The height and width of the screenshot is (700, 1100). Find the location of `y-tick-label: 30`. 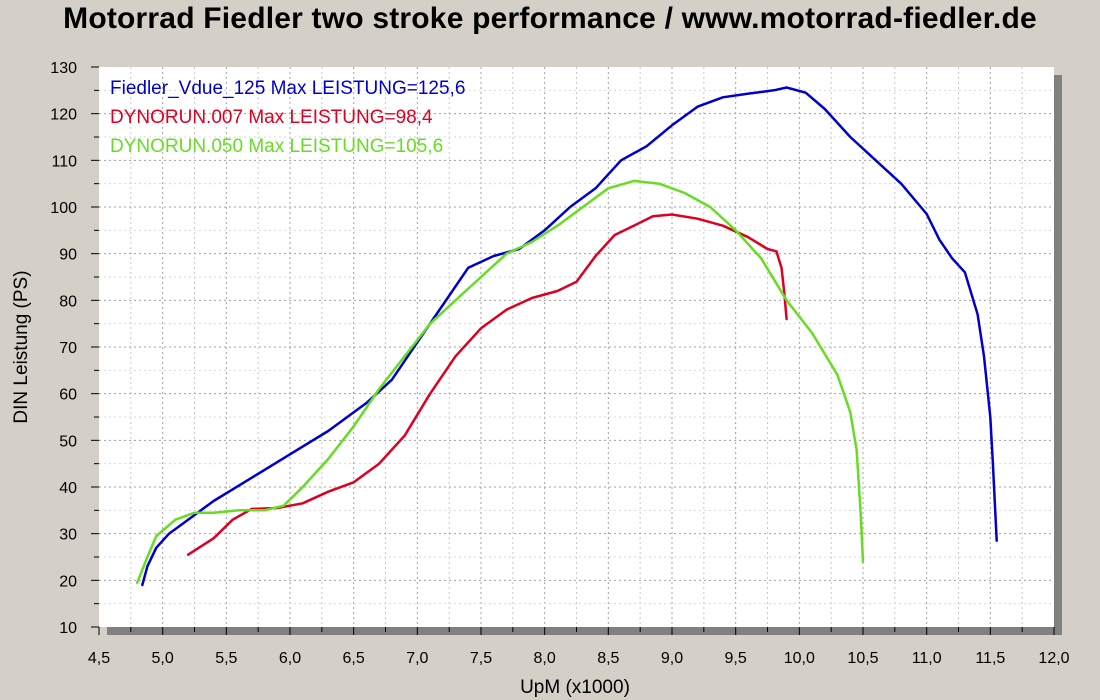

y-tick-label: 30 is located at coordinates (68, 535).